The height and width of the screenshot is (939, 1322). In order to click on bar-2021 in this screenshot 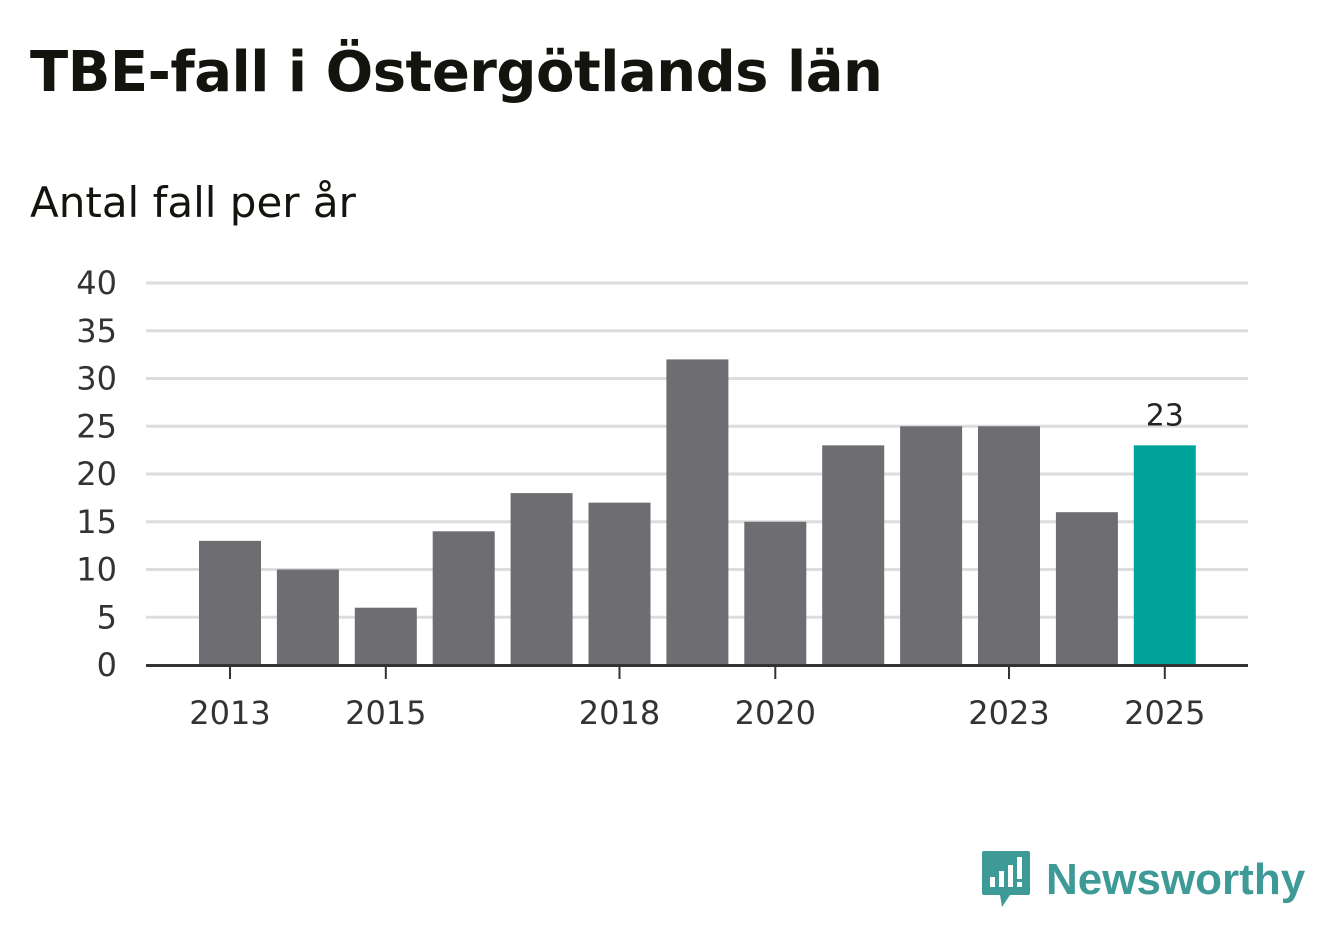, I will do `click(853, 555)`.